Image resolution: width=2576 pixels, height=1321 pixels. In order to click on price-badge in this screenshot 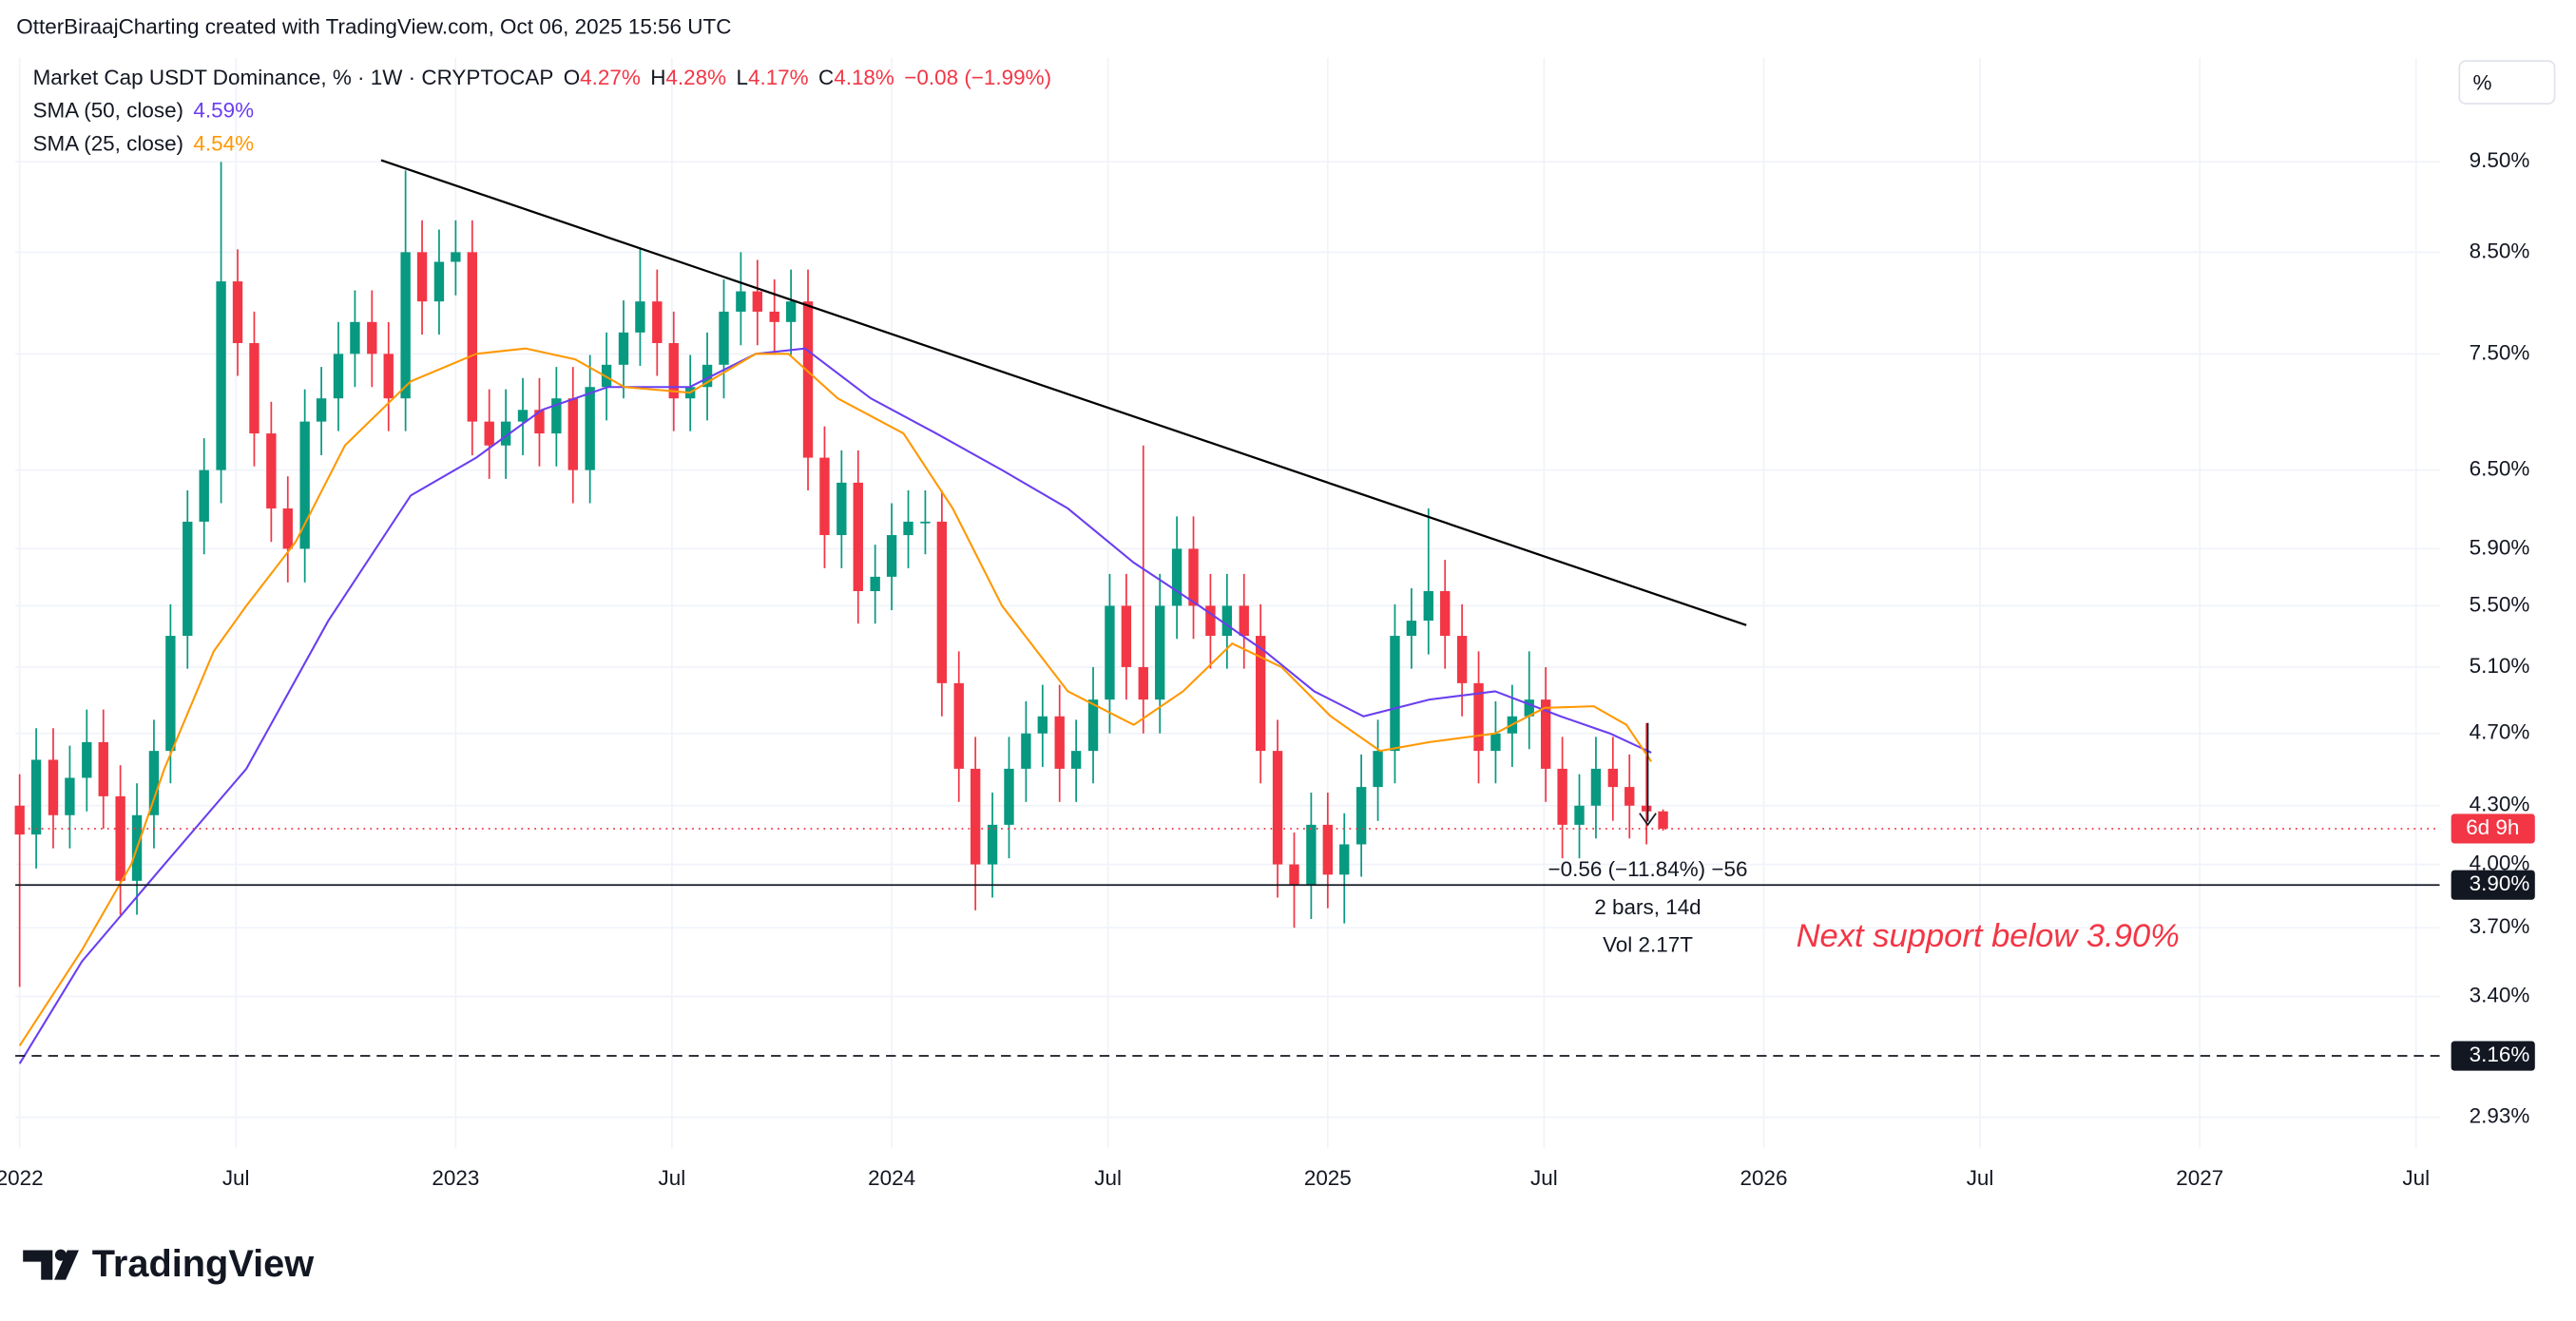, I will do `click(2493, 885)`.